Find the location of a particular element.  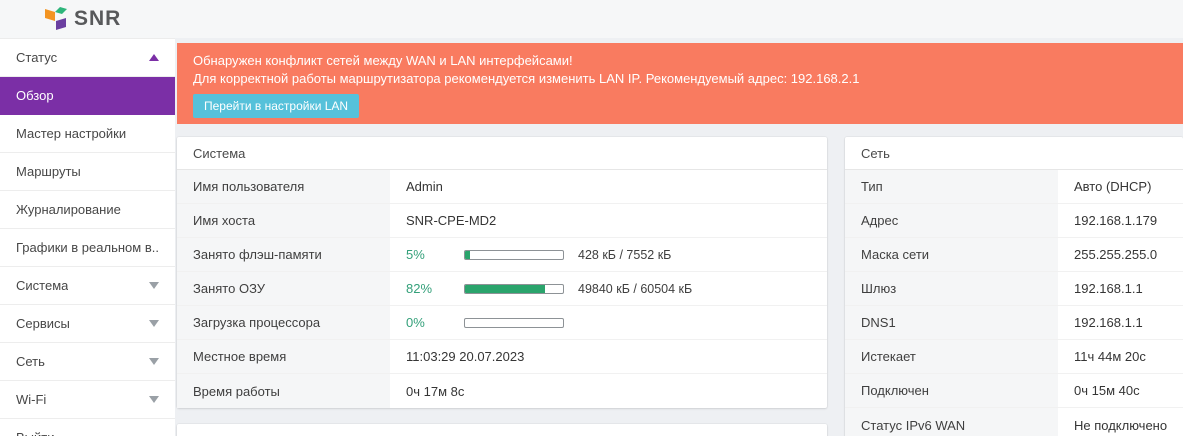

table-row: Занято флэш-памяти 5% 428 кБ / 7552 кБ is located at coordinates (502, 255).